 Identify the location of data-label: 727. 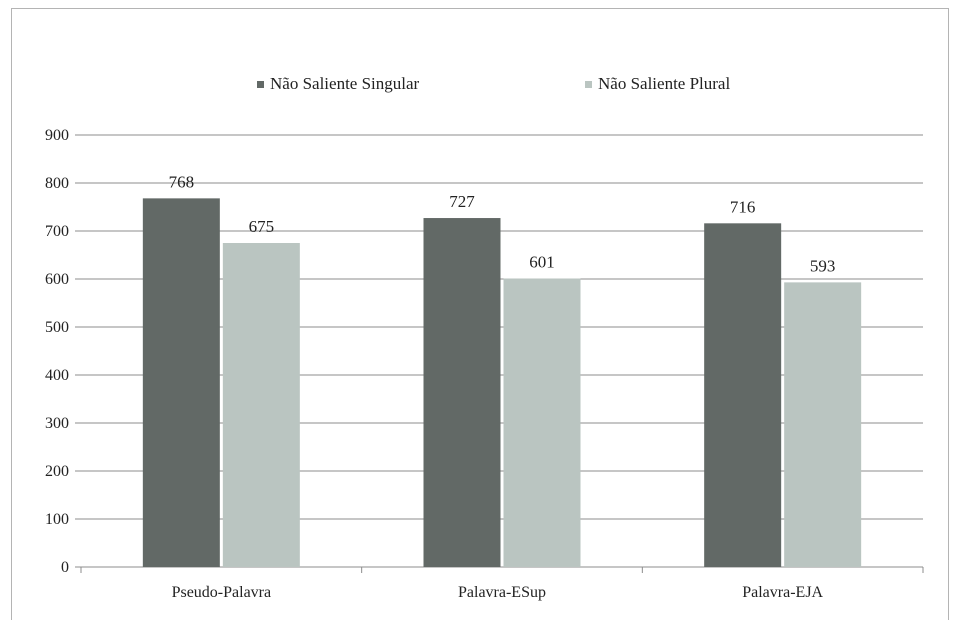
(462, 201).